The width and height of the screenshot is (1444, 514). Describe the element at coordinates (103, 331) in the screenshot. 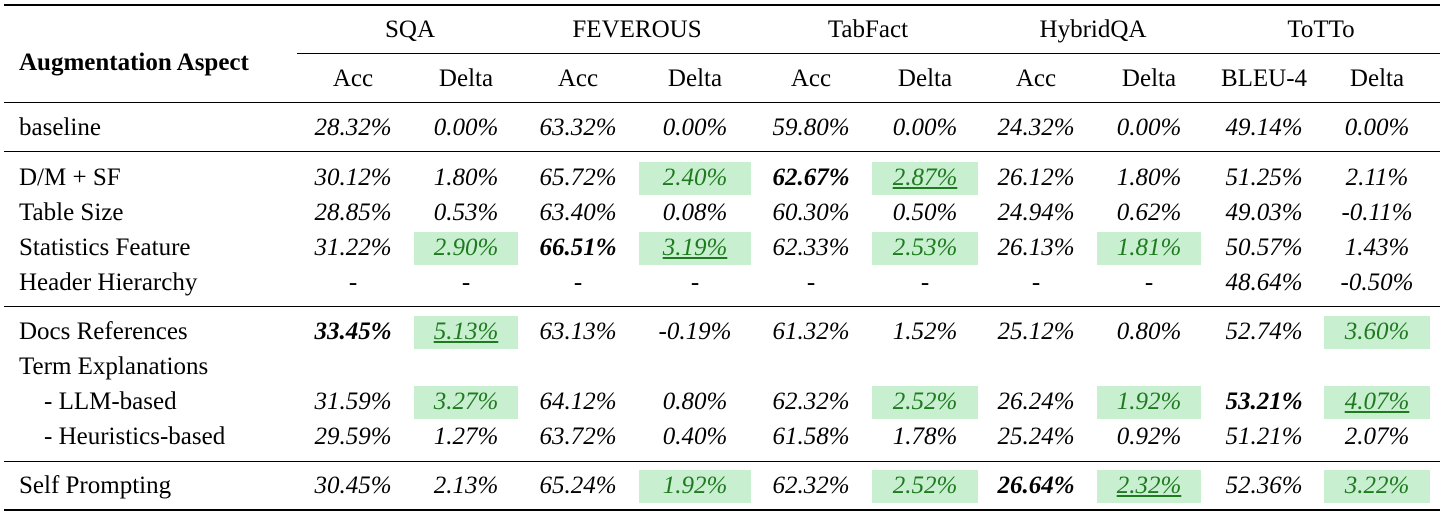

I see `row-label: Docs References` at that location.